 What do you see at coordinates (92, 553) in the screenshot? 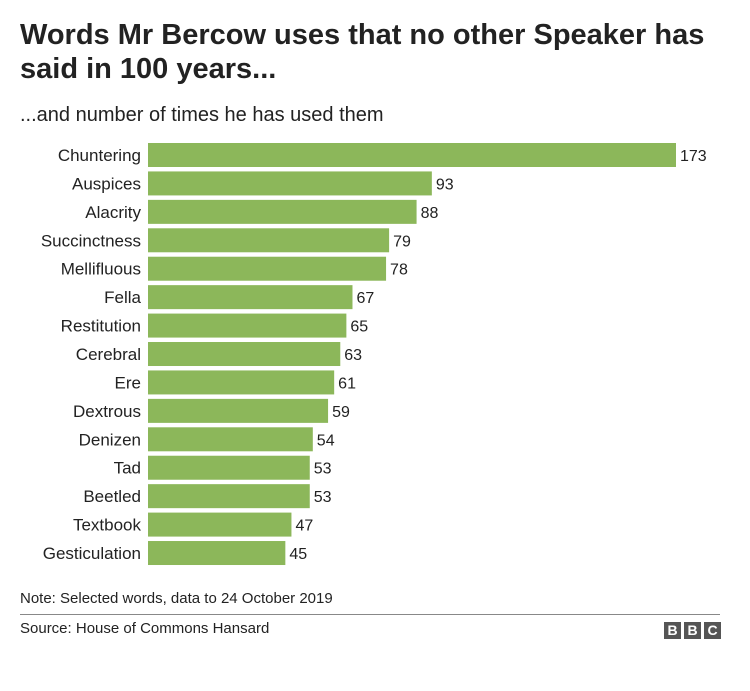
I see `category-label: Gesticulation` at bounding box center [92, 553].